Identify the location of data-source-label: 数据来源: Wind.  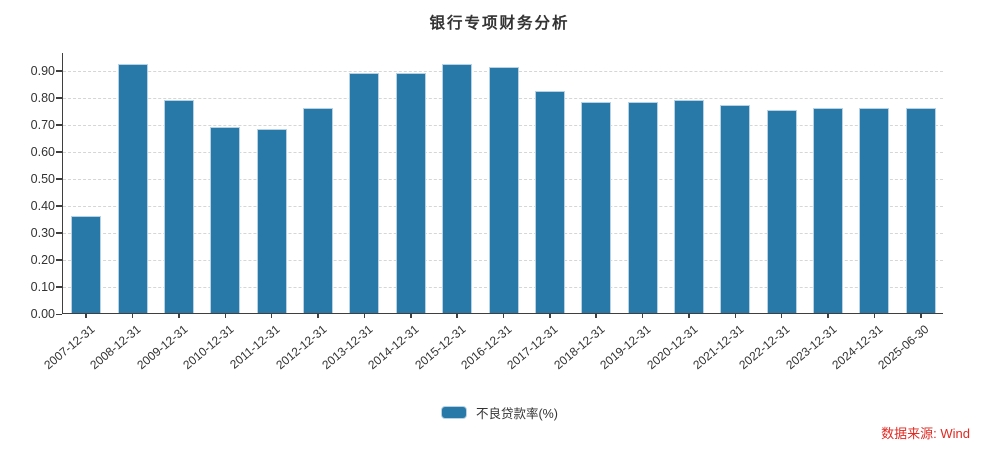
(925, 433).